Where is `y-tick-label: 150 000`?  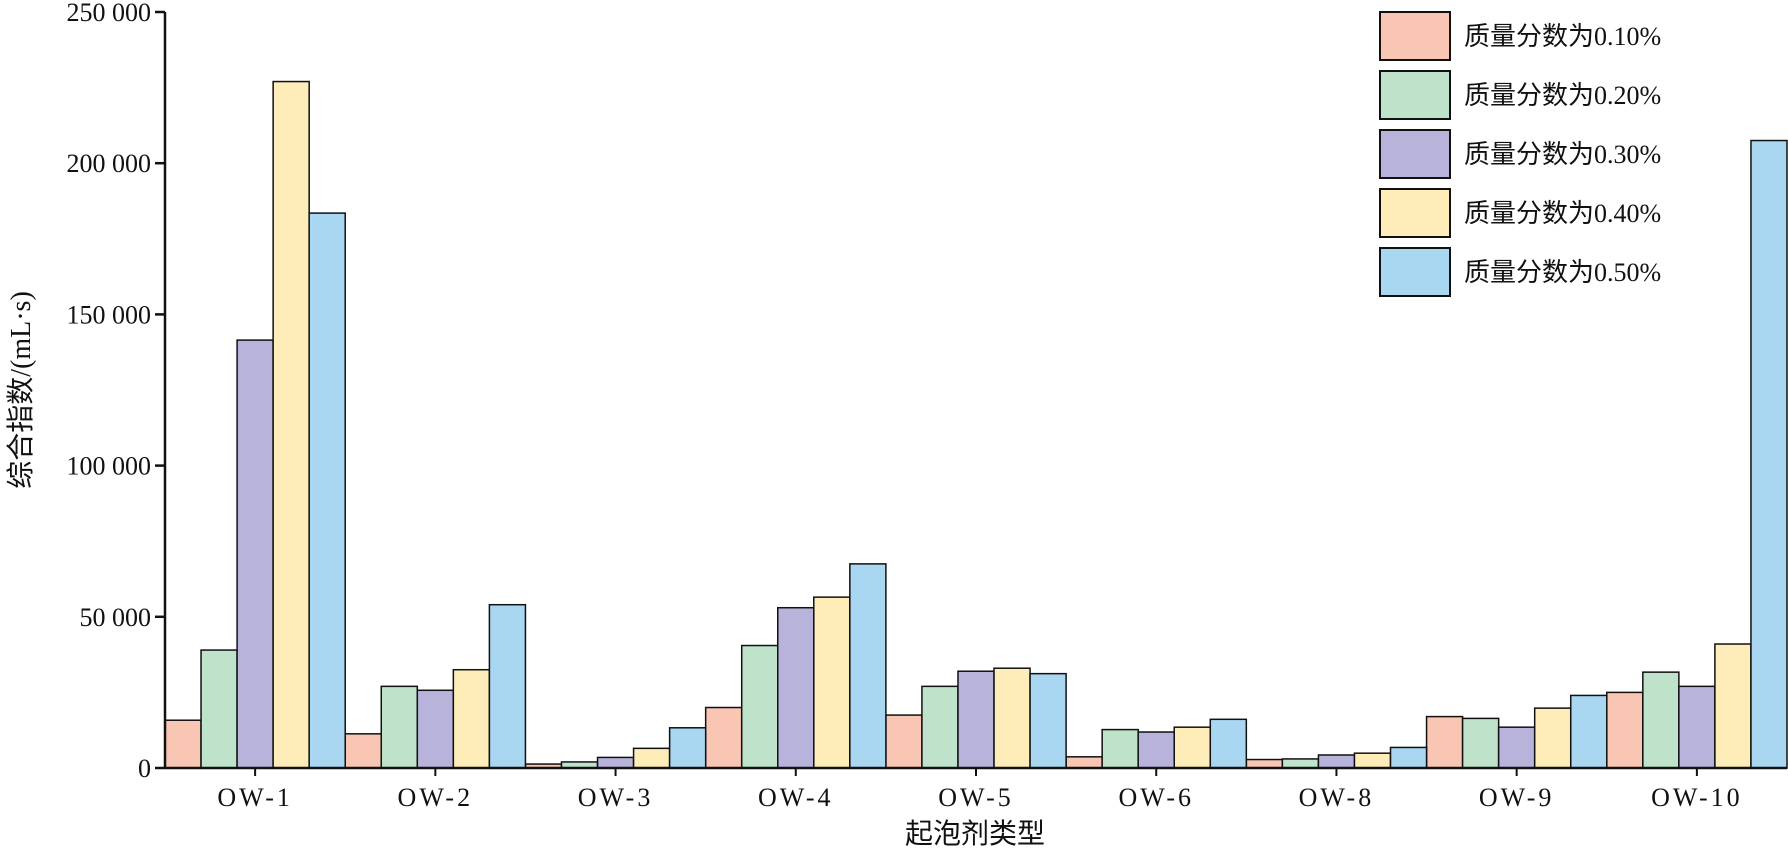 y-tick-label: 150 000 is located at coordinates (109, 314).